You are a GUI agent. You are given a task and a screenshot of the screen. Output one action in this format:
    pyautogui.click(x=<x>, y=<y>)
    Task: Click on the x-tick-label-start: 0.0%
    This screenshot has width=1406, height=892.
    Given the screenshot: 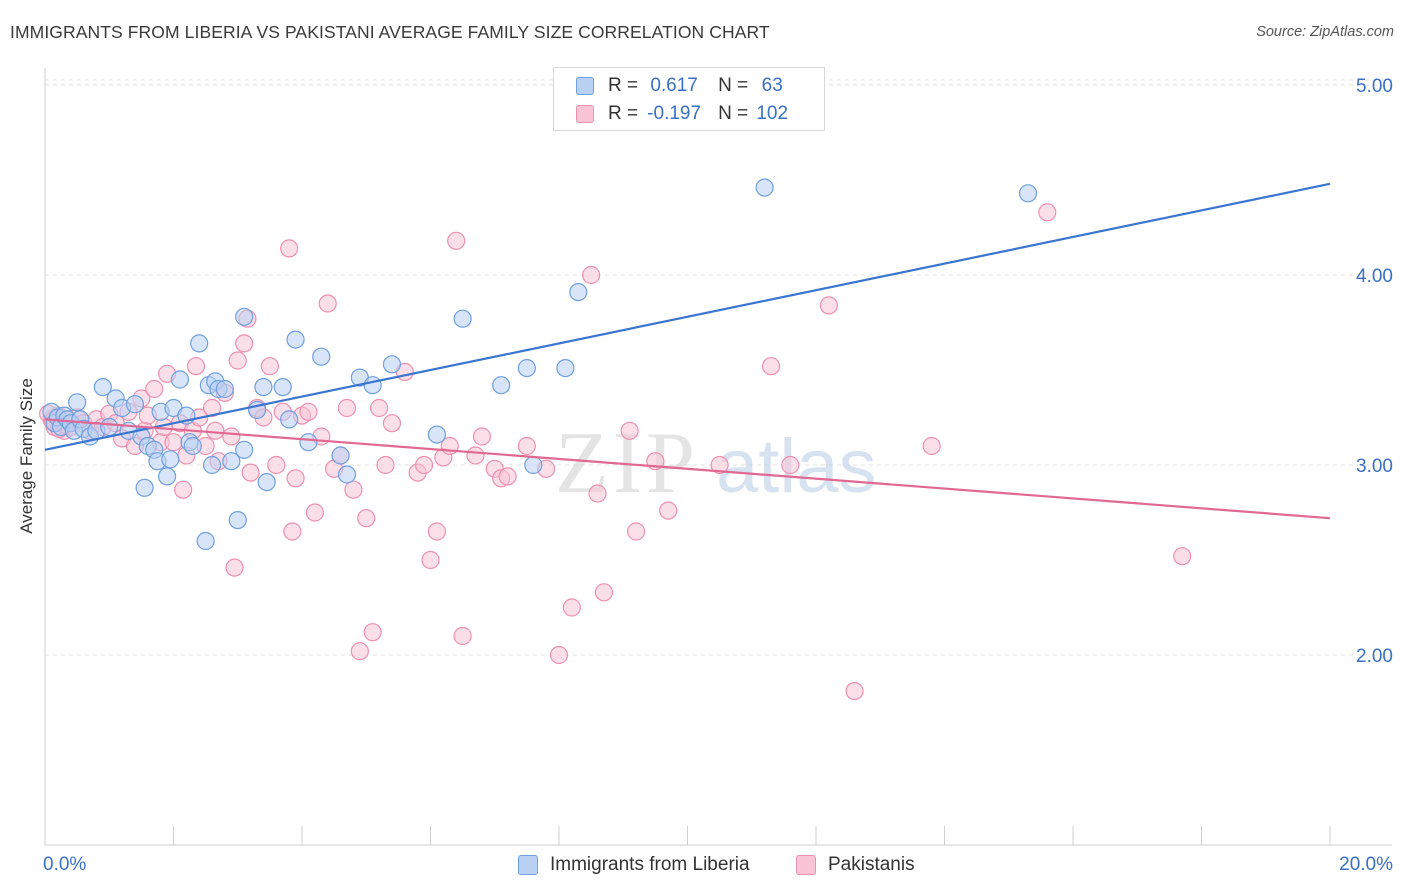 What is the action you would take?
    pyautogui.click(x=64, y=864)
    